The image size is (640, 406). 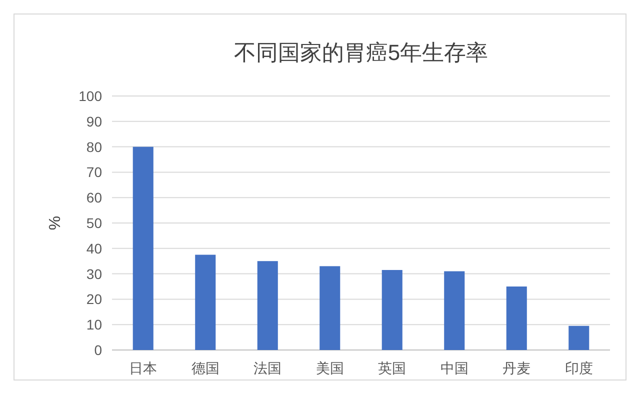 What do you see at coordinates (578, 368) in the screenshot?
I see `x-tick-label: 印度` at bounding box center [578, 368].